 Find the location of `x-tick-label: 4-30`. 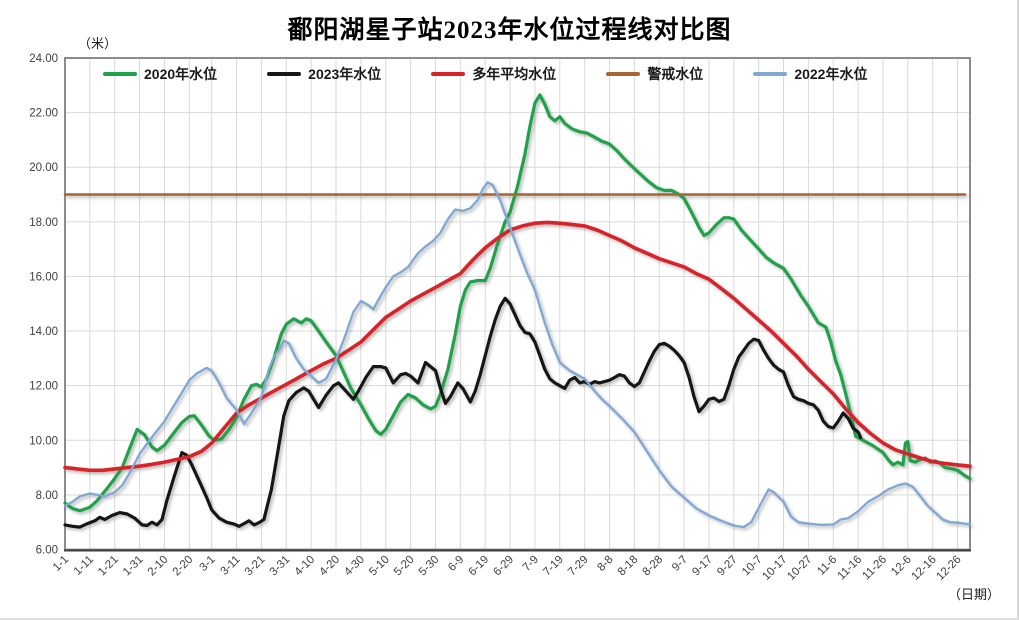

x-tick-label: 4-30 is located at coordinates (354, 566).